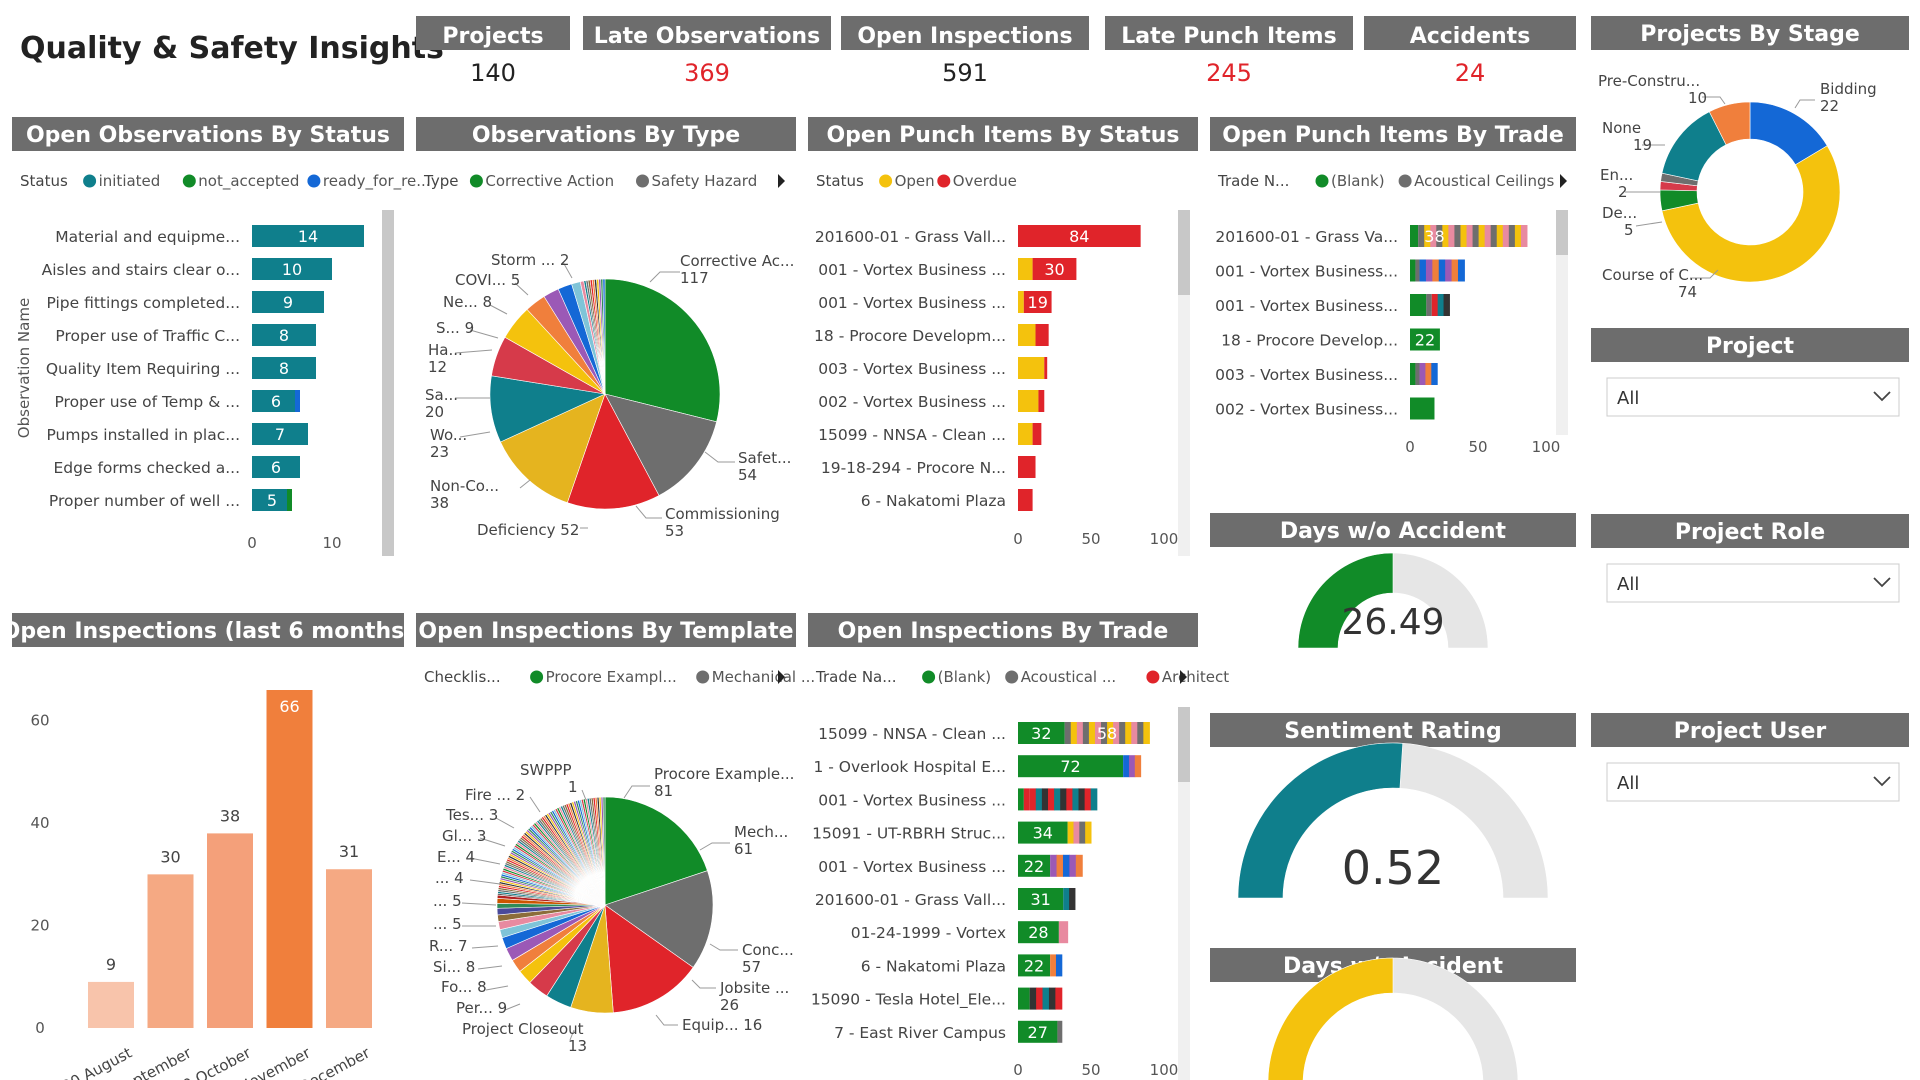  What do you see at coordinates (1882, 396) in the screenshot?
I see `chevron-down-icon` at bounding box center [1882, 396].